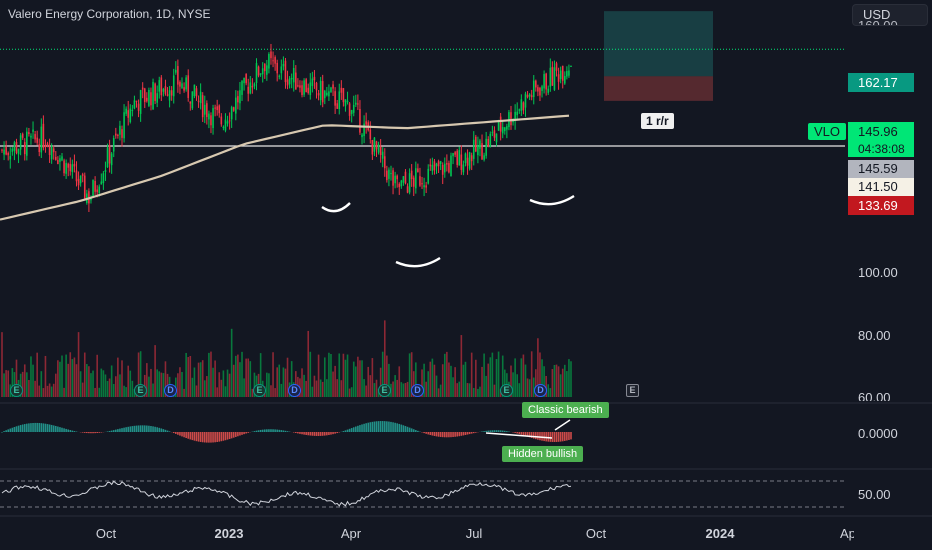  Describe the element at coordinates (596, 533) in the screenshot. I see `time-axis-label: Oct` at that location.